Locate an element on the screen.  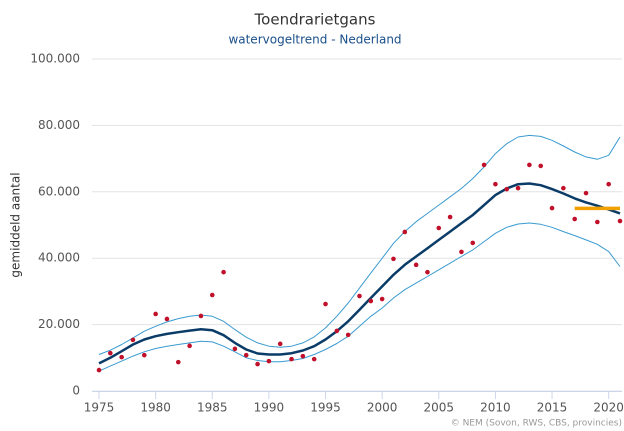
x-tick-label: 1980 is located at coordinates (155, 408).